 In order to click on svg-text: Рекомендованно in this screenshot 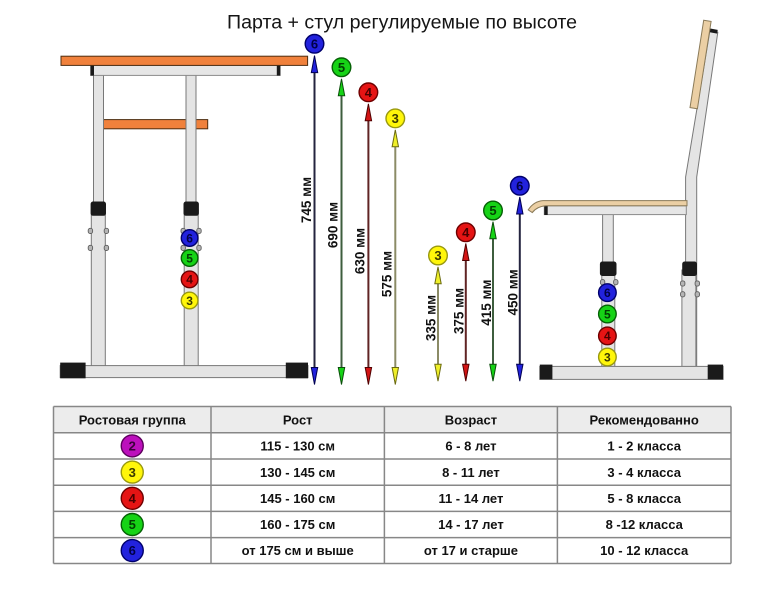, I will do `click(644, 419)`.